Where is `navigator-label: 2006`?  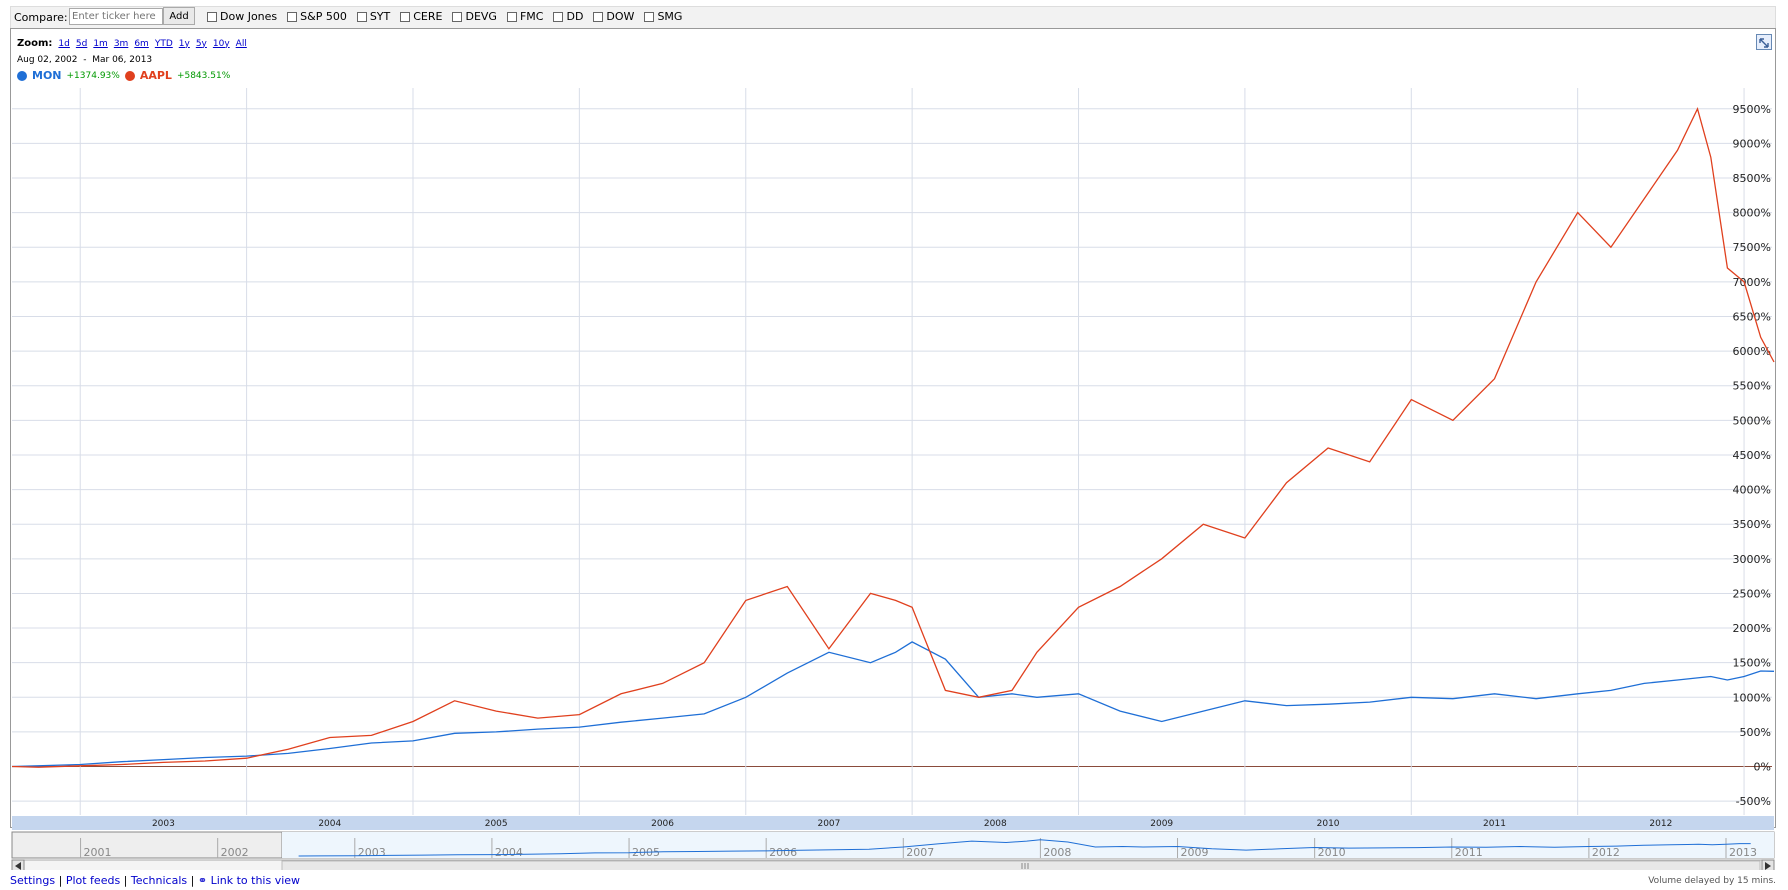 navigator-label: 2006 is located at coordinates (783, 852).